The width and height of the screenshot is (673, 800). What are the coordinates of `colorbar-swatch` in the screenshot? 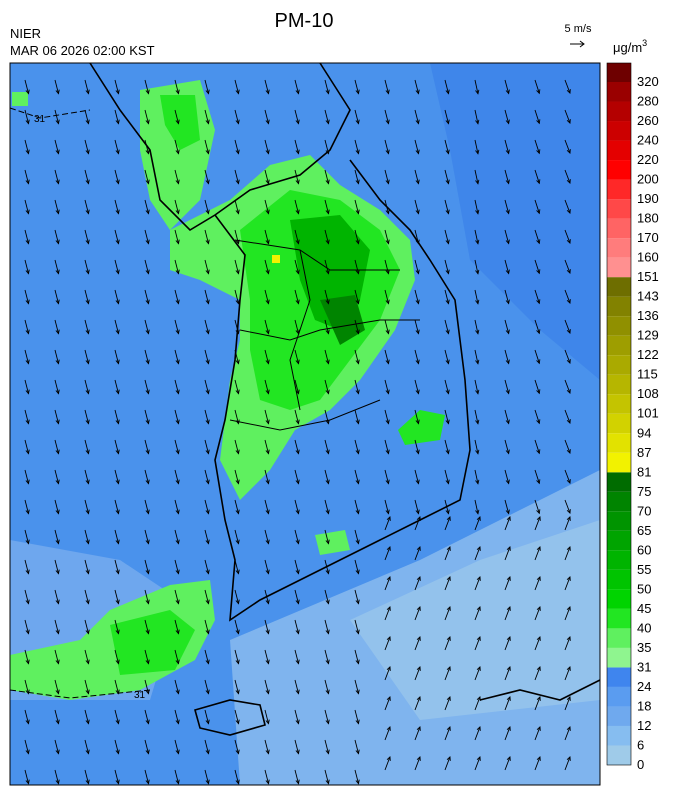 It's located at (619, 462).